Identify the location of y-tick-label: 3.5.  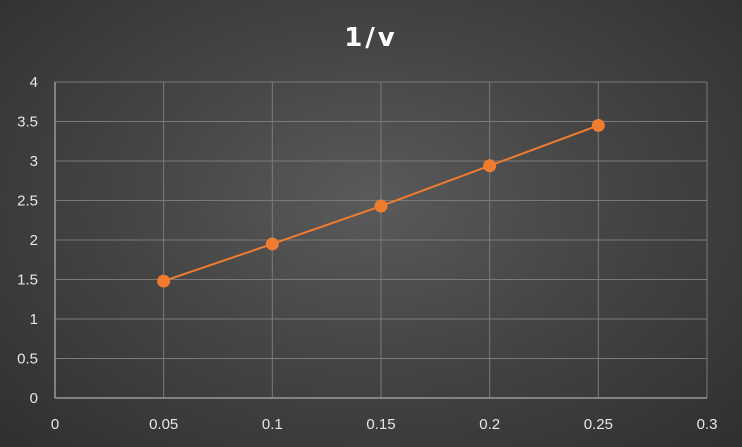
(27, 122).